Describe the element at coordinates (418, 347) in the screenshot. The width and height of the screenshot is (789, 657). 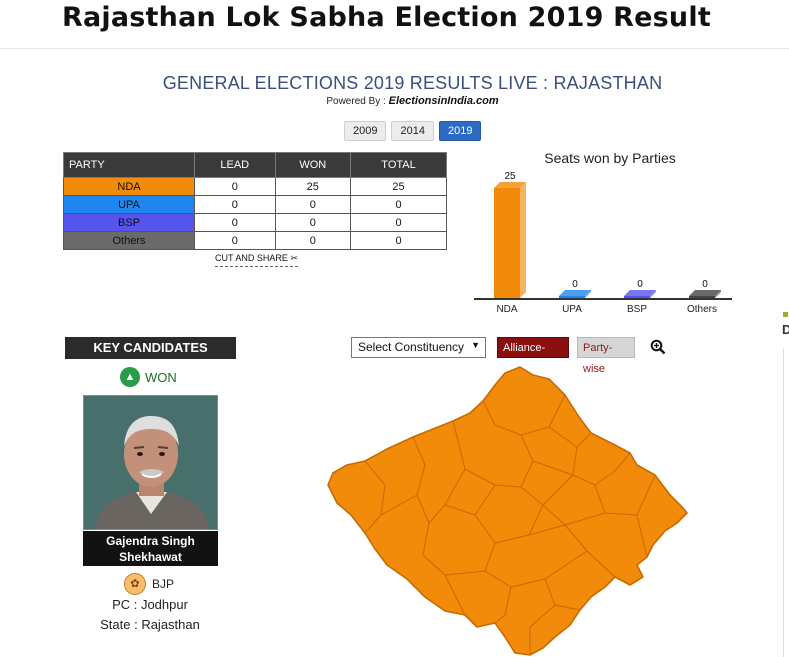
I see `constituency-select: Select Constituency ▼` at that location.